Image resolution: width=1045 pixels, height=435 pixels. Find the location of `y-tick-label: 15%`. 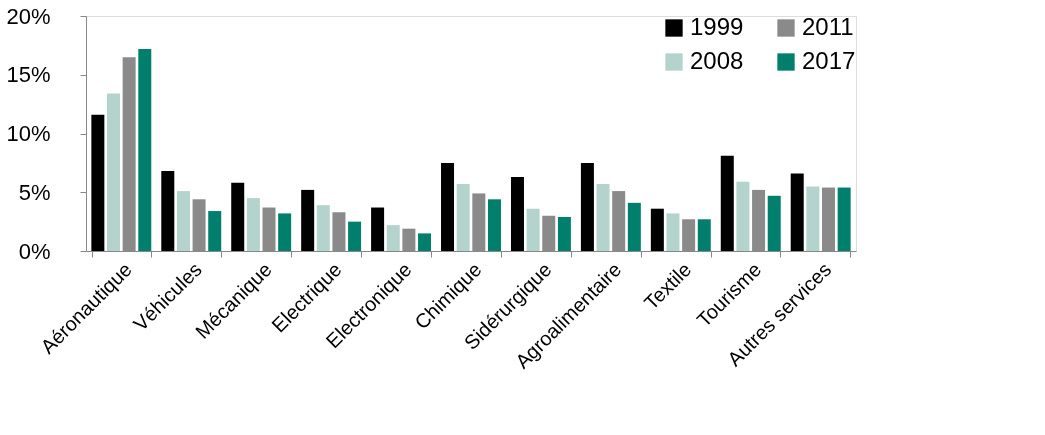

y-tick-label: 15% is located at coordinates (28, 75).